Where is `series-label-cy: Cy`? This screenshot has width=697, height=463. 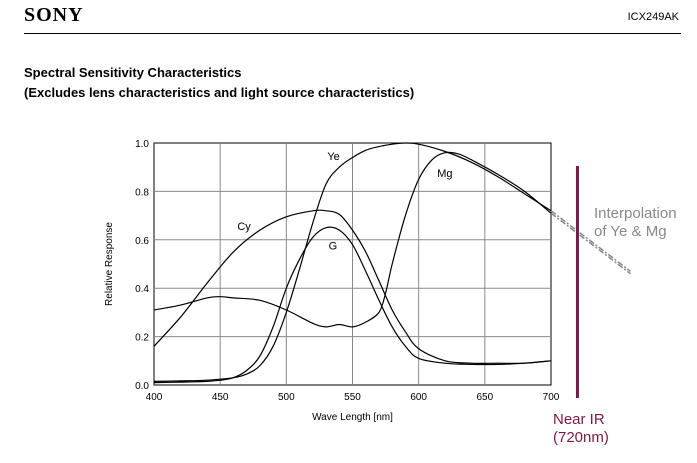
series-label-cy: Cy is located at coordinates (244, 227).